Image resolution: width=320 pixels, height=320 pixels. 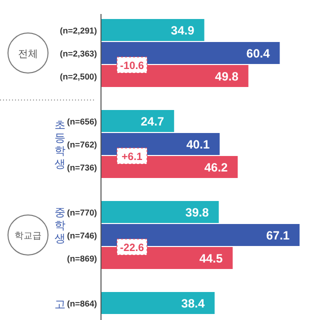 I want to click on data-label: 39.8, so click(x=197, y=213).